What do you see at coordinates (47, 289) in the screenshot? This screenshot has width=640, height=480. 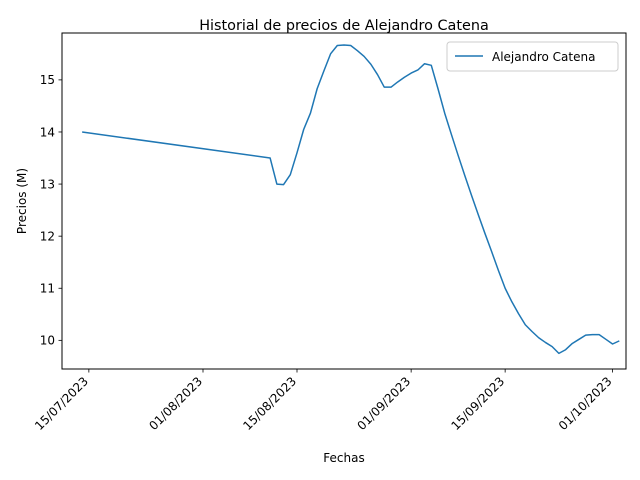 I see `y-tick-label: 11` at bounding box center [47, 289].